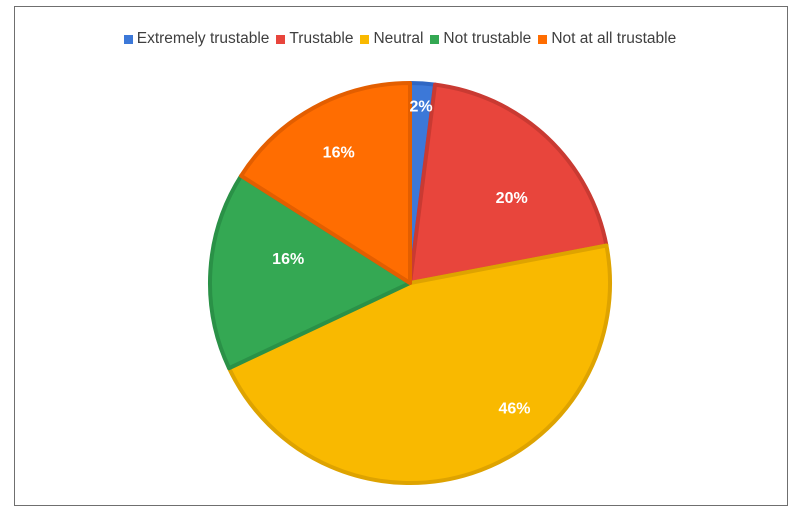  I want to click on legend-item: Not trustable, so click(480, 39).